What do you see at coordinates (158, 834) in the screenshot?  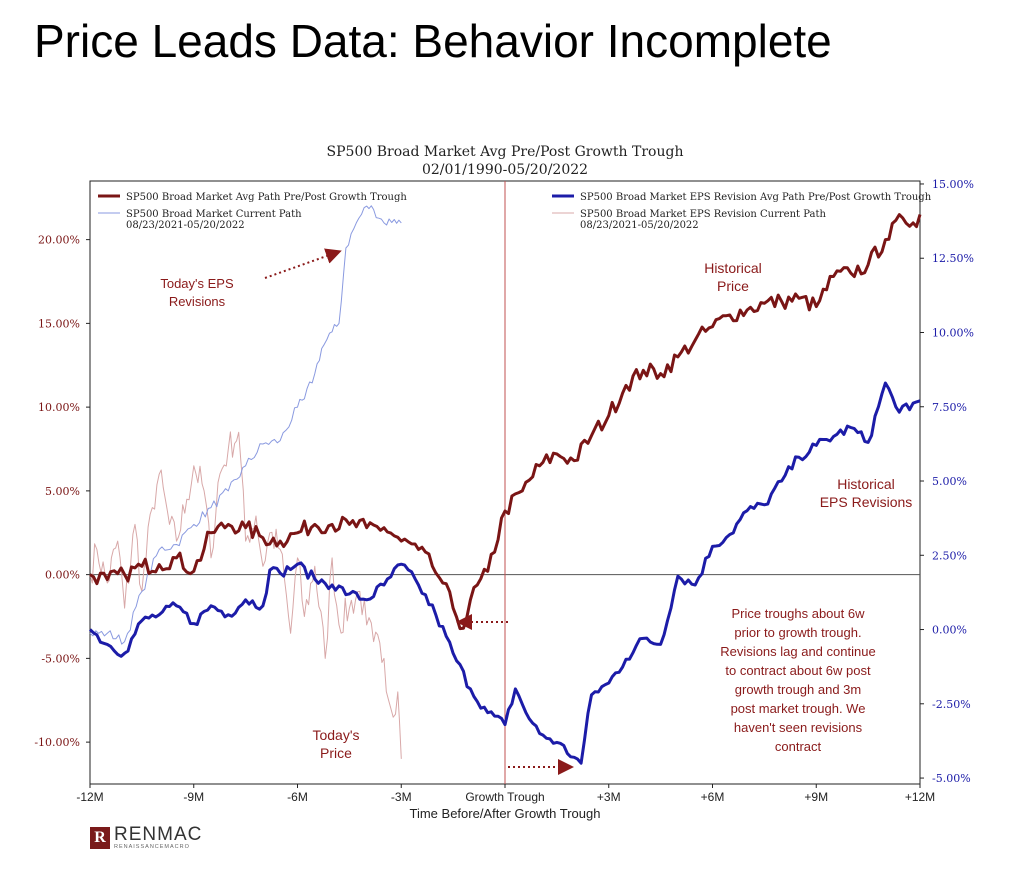 I see `logo-brand: RENMAC` at bounding box center [158, 834].